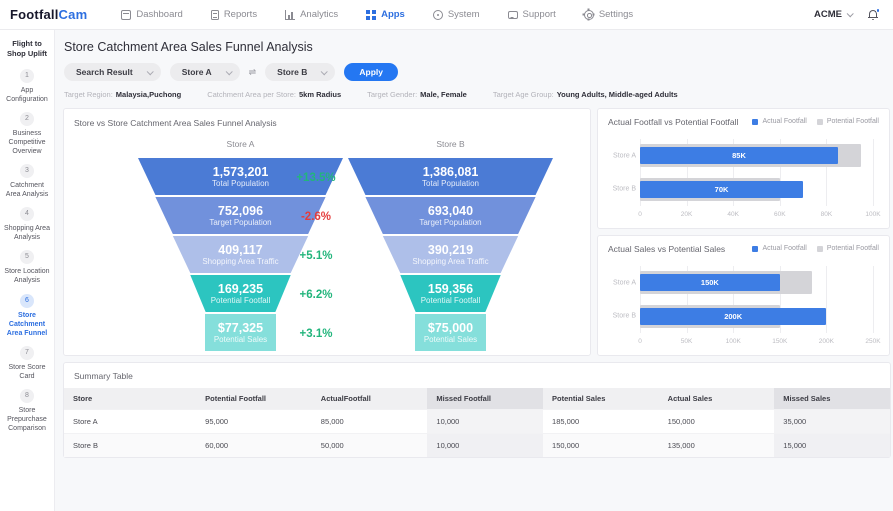 This screenshot has height=511, width=893. I want to click on funnel-segment-target-population: 693,040 Target Population, so click(450, 215).